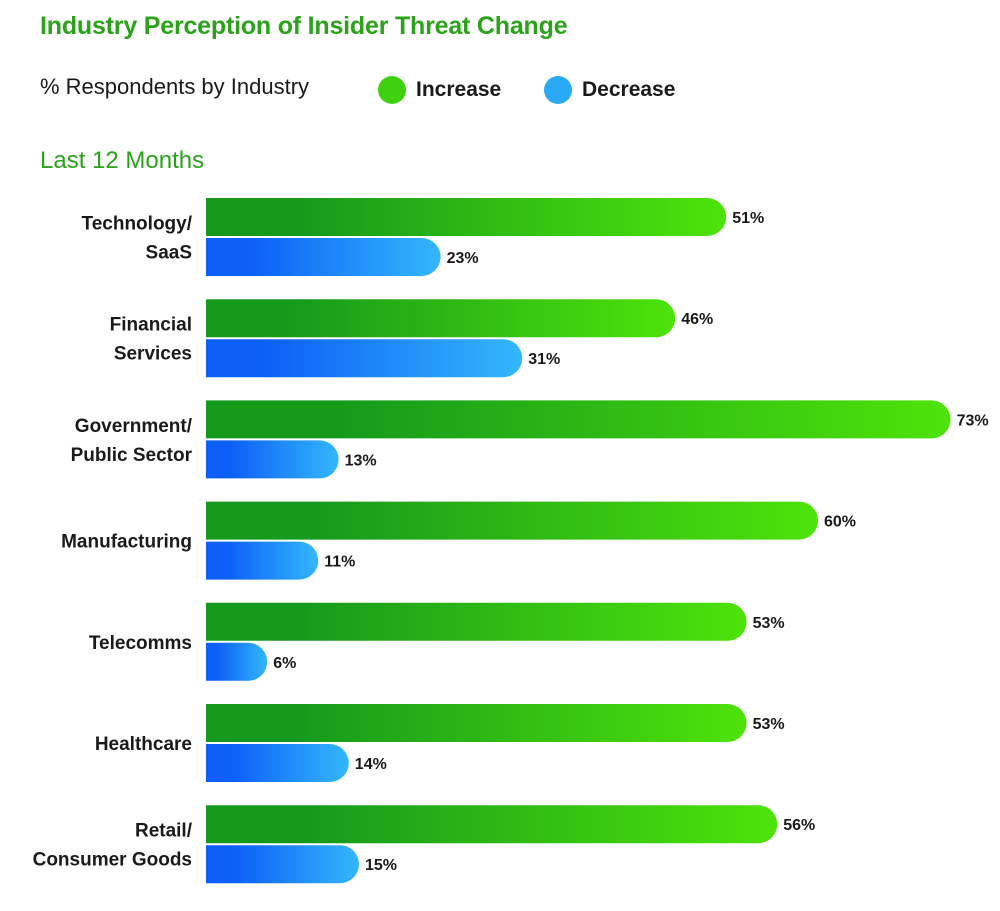 The image size is (1000, 911). Describe the element at coordinates (558, 90) in the screenshot. I see `legend-swatch-decrease` at that location.